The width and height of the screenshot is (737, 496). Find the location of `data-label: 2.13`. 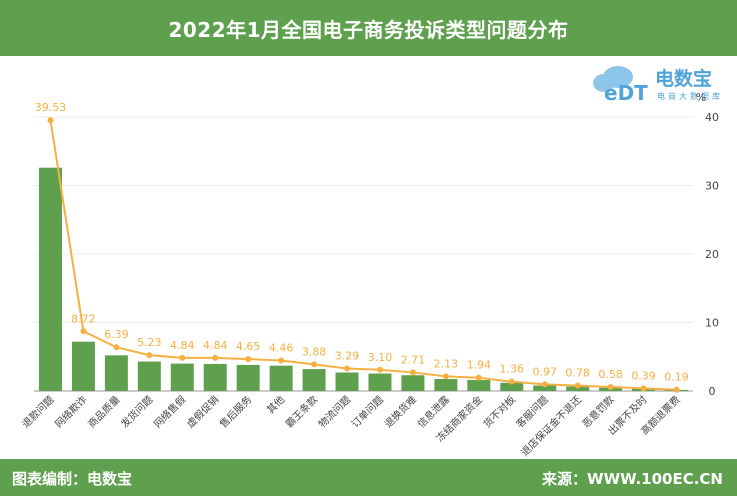

data-label: 2.13 is located at coordinates (446, 363).